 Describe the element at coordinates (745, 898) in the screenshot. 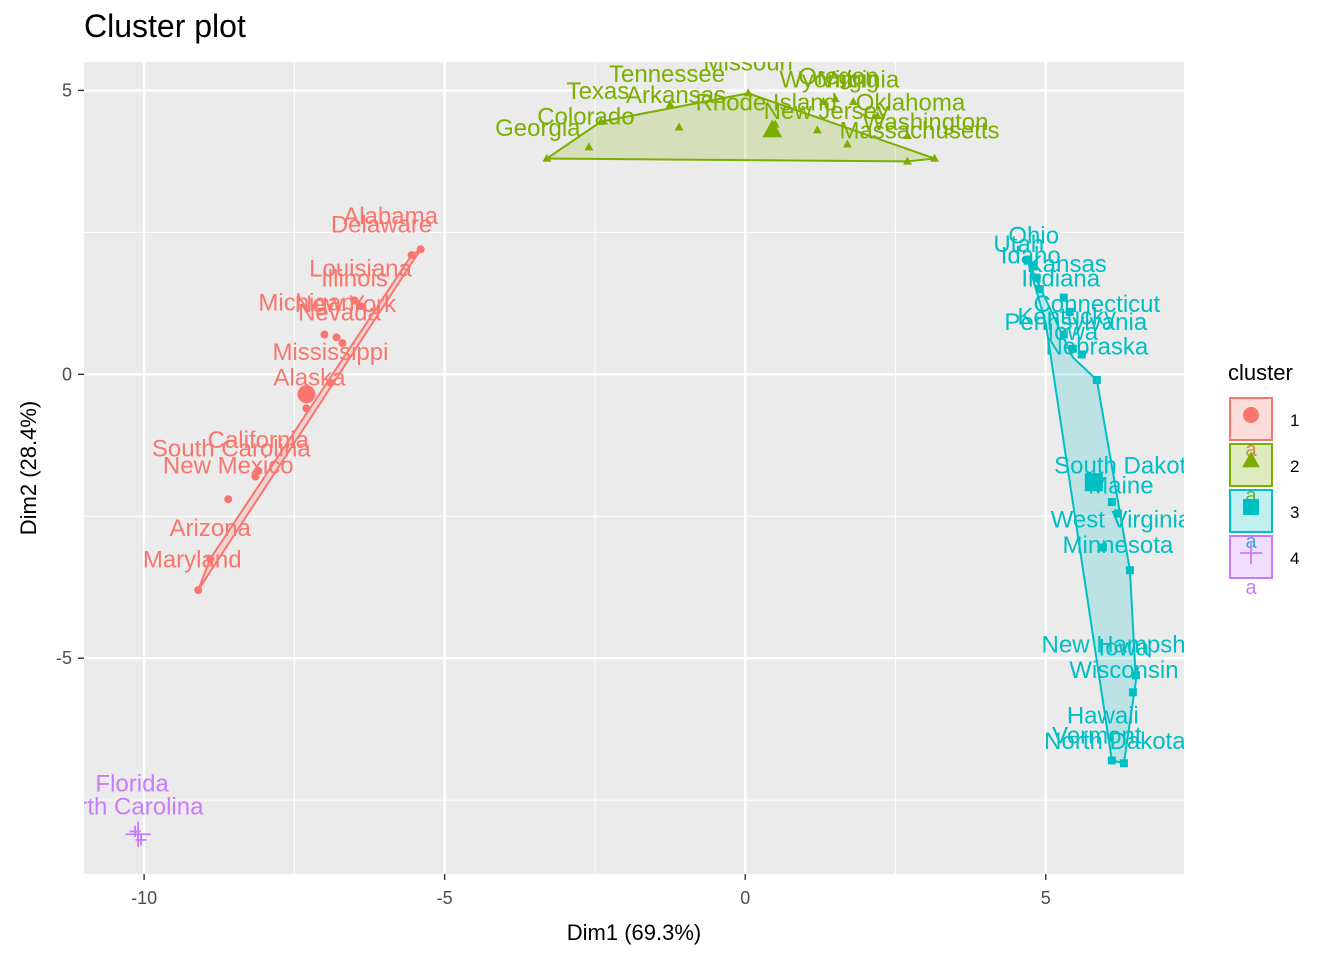

I see `x-tick-label: 0` at that location.